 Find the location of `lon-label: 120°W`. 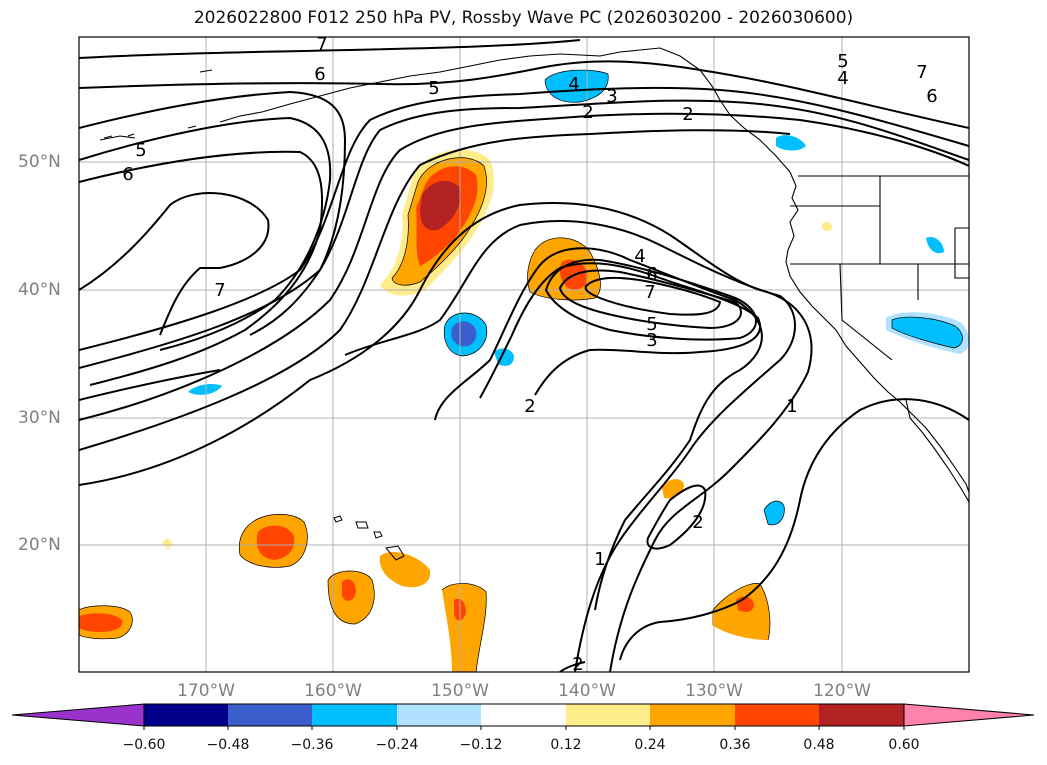

lon-label: 120°W is located at coordinates (842, 691).